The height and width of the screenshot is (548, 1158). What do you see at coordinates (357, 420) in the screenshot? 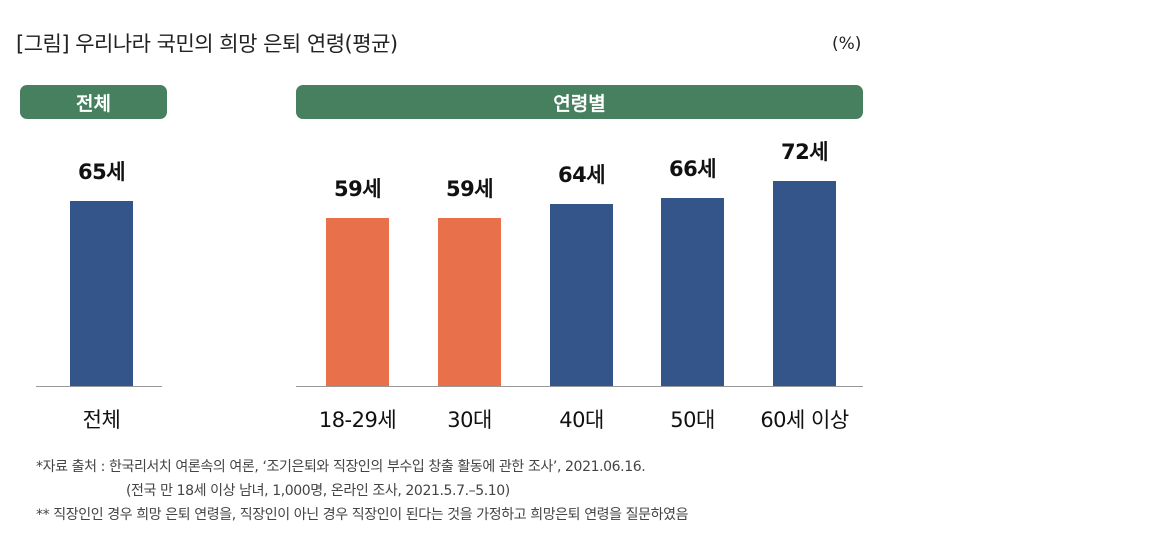
I see `category-label: 18-29세` at bounding box center [357, 420].